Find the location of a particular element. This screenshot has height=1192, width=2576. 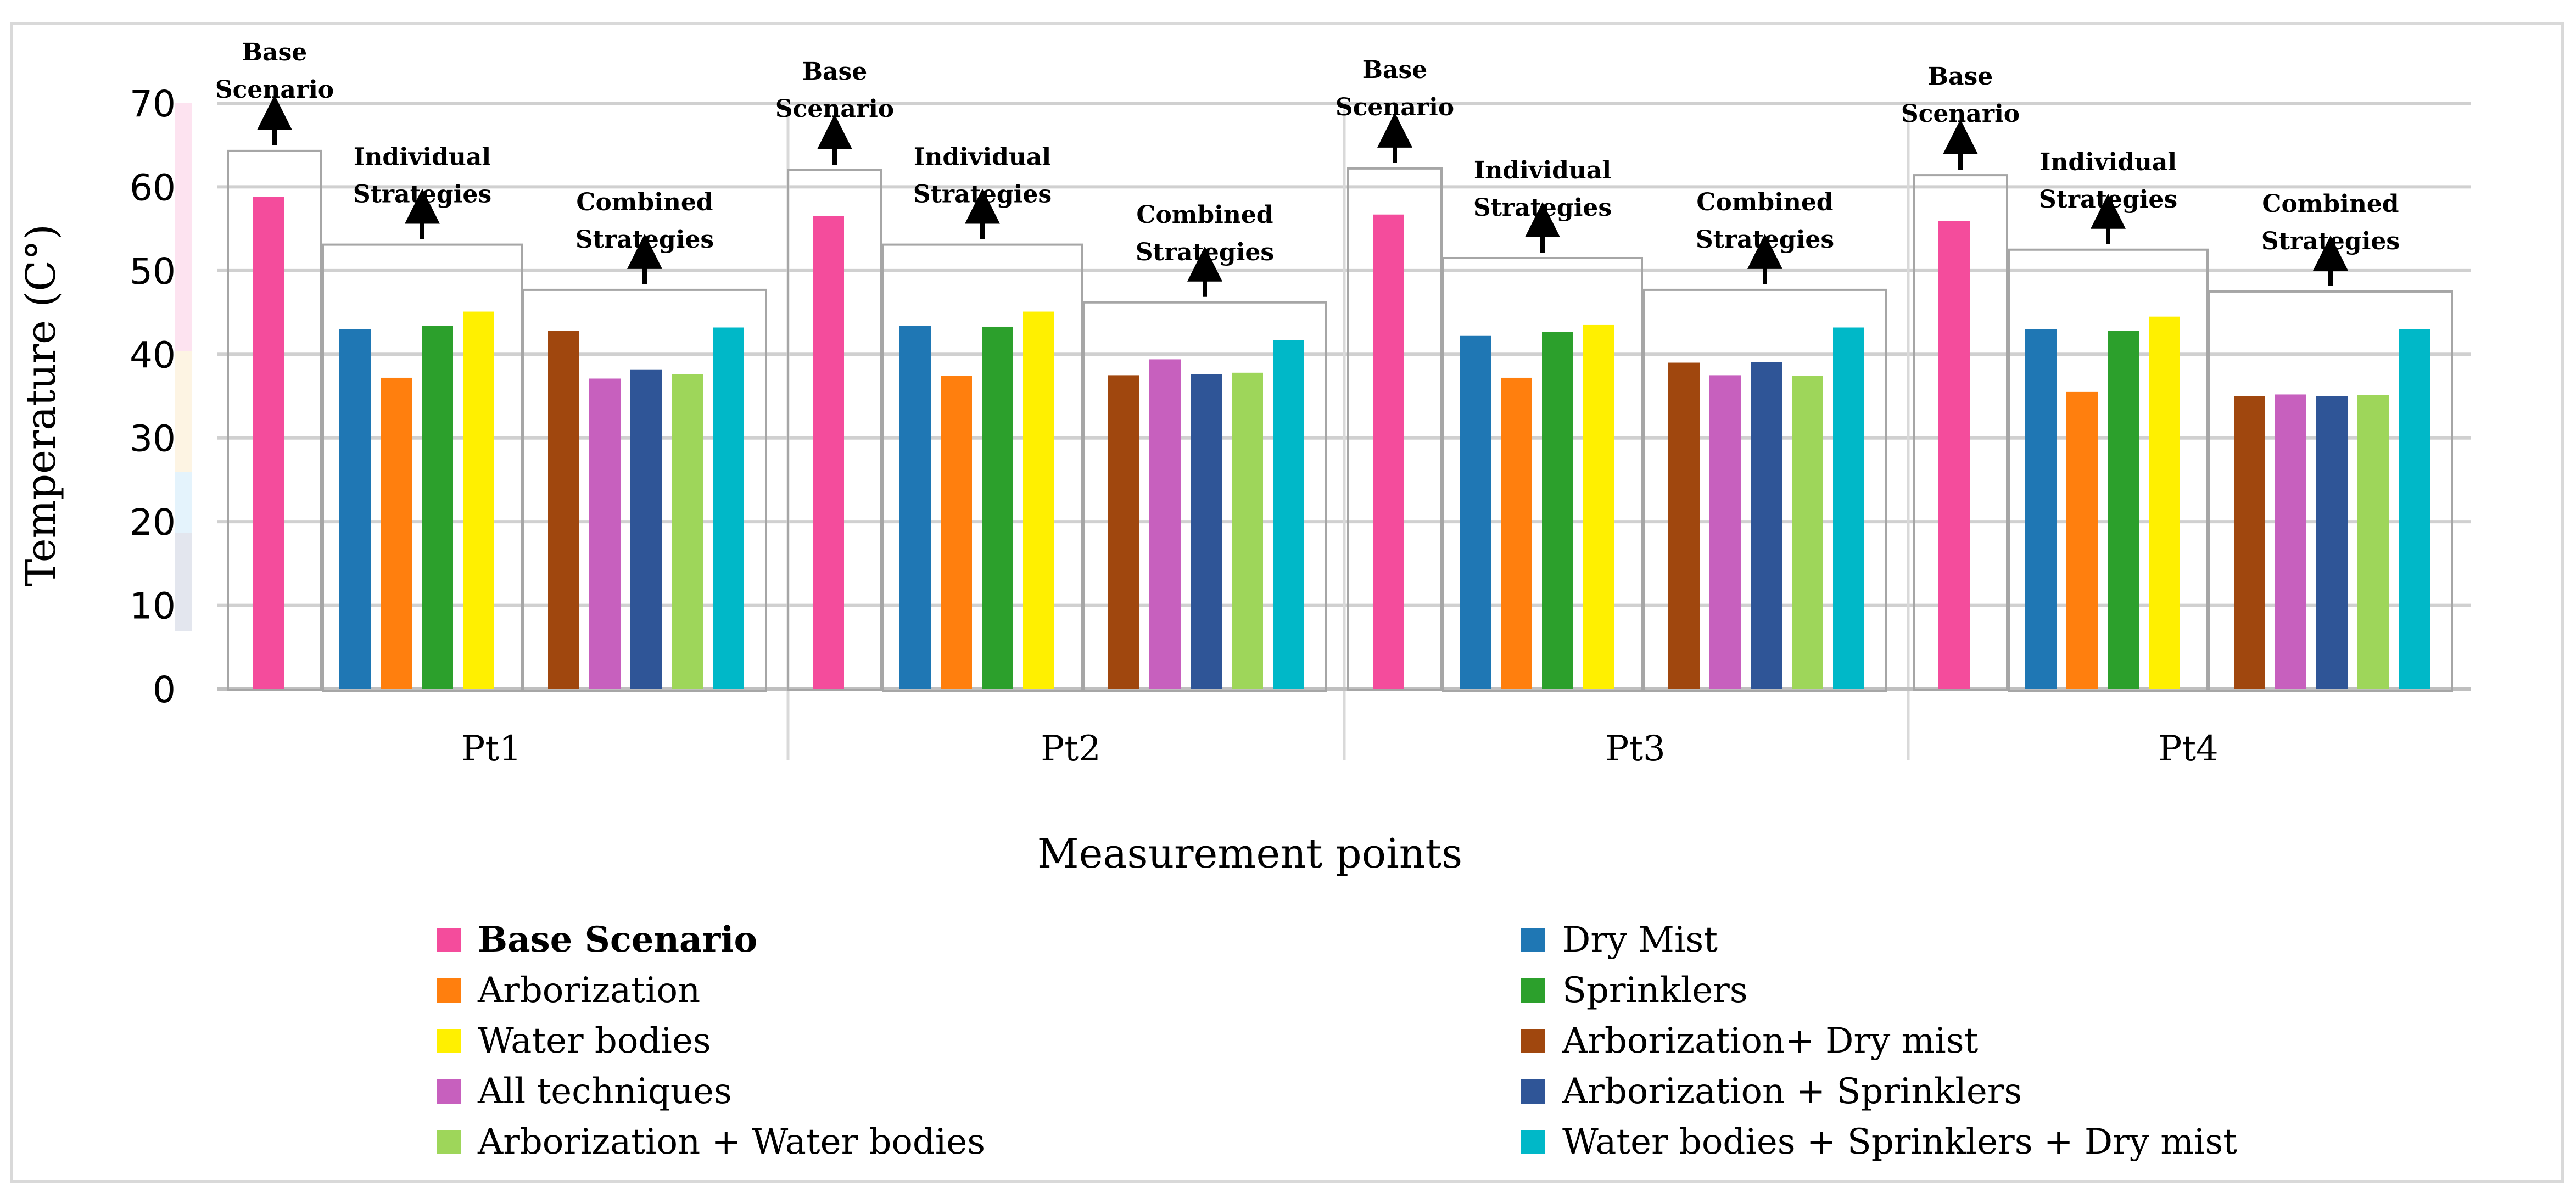

axis-band-gray is located at coordinates (184, 582).